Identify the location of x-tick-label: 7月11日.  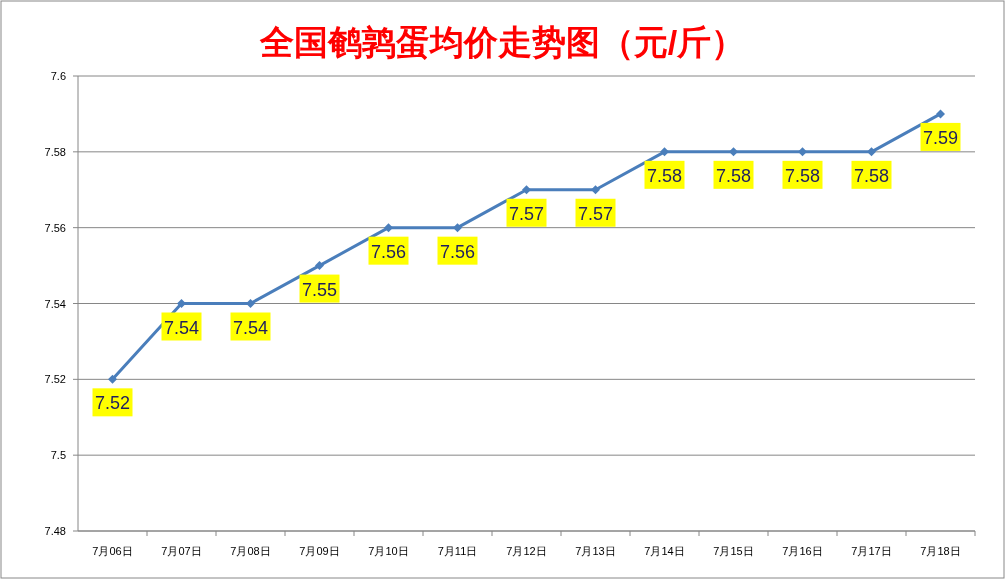
(457, 551).